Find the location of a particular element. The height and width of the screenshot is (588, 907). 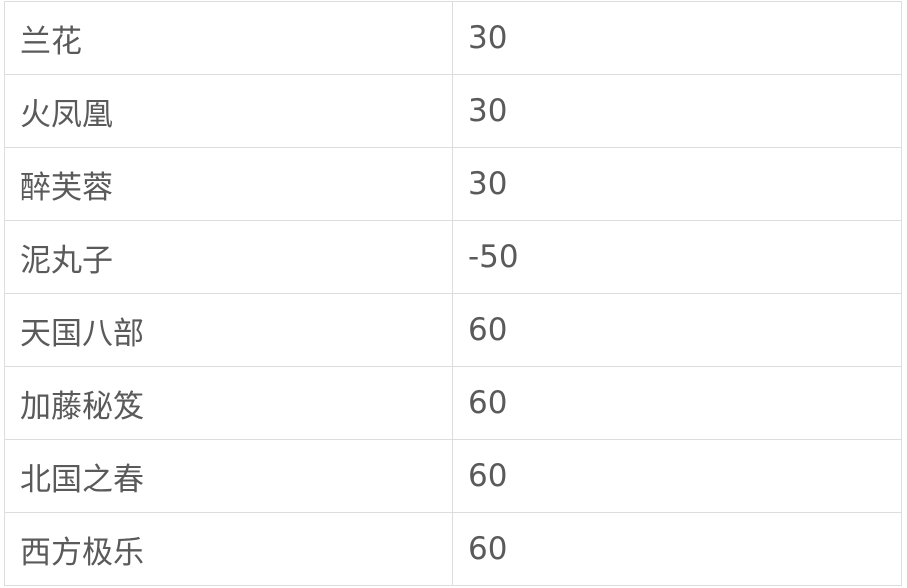

table-row: 西方极乐 60 is located at coordinates (453, 549).